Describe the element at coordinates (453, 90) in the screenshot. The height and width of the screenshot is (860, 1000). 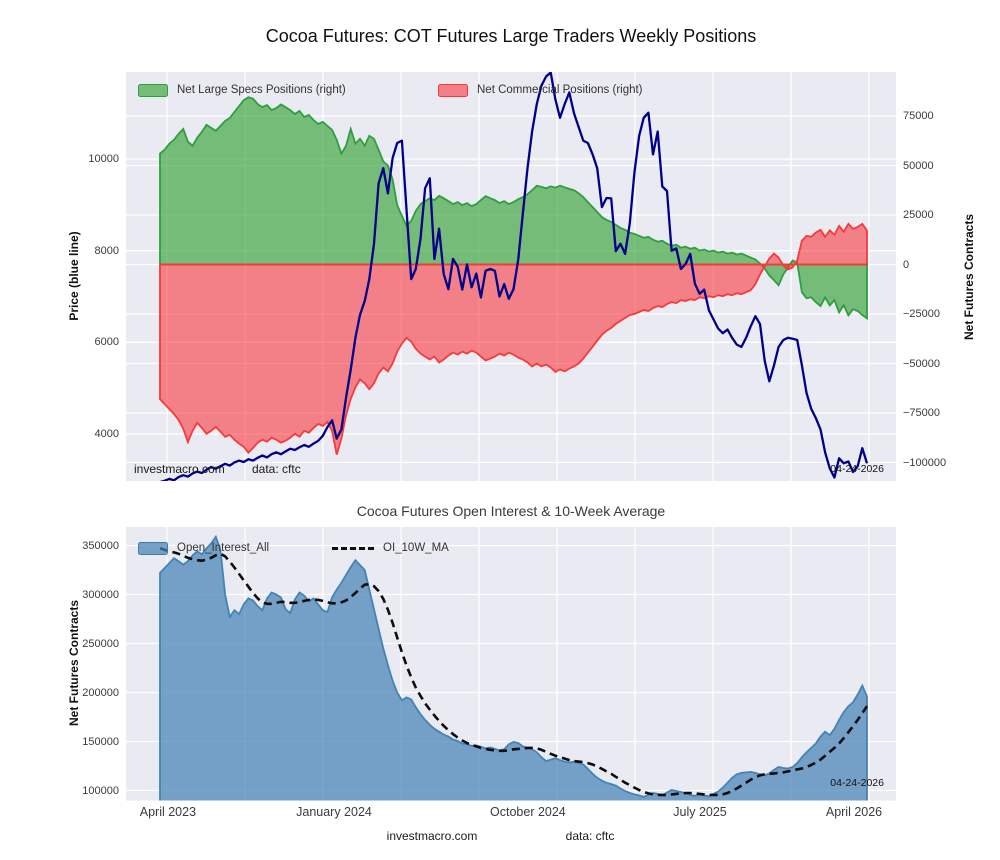
I see `red-swatch-icon` at that location.